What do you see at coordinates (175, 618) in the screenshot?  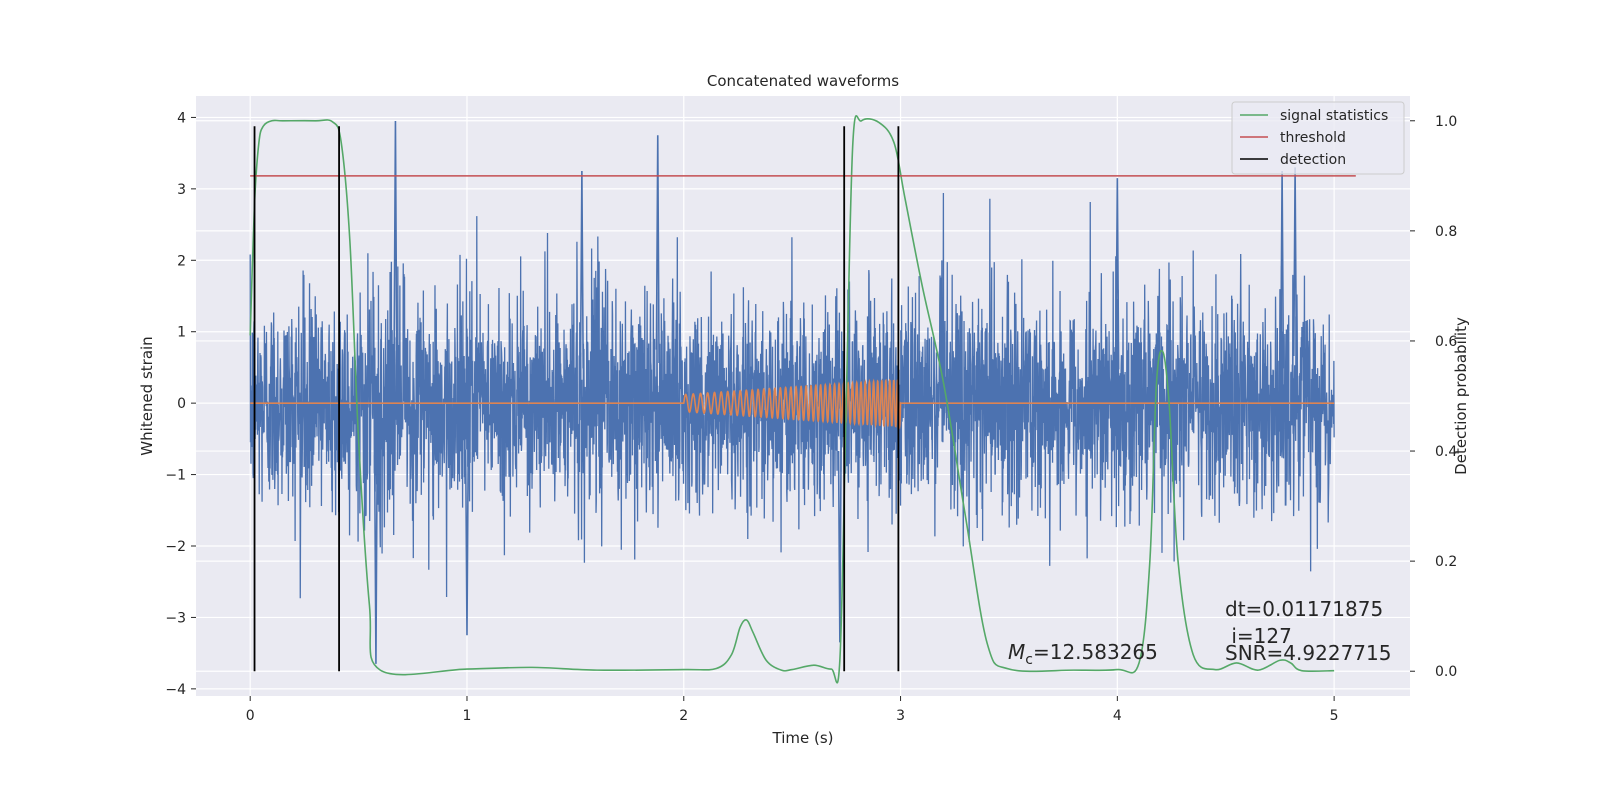 I see `y-tick-label: −3` at bounding box center [175, 618].